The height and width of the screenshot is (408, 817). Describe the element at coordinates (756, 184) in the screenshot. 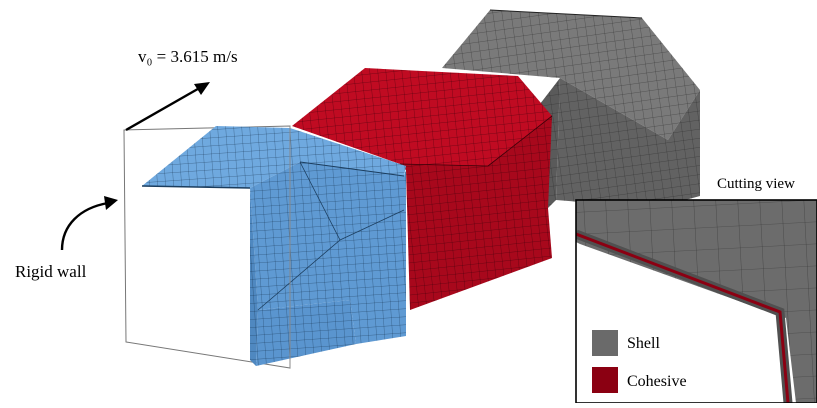

I see `cutting-view-label: Cutting view` at that location.